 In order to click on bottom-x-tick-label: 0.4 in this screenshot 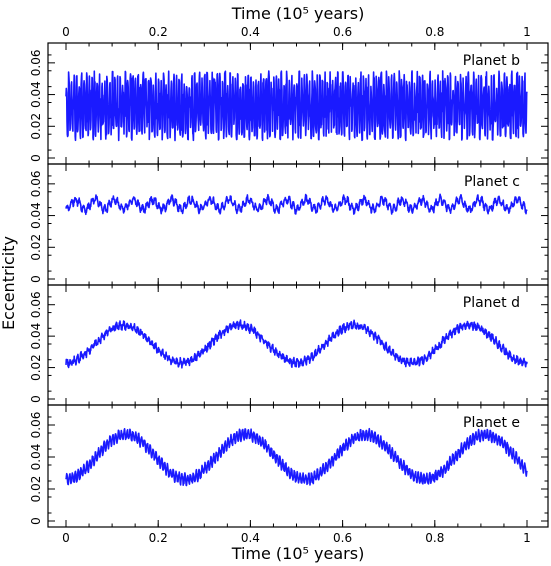, I will do `click(250, 538)`.